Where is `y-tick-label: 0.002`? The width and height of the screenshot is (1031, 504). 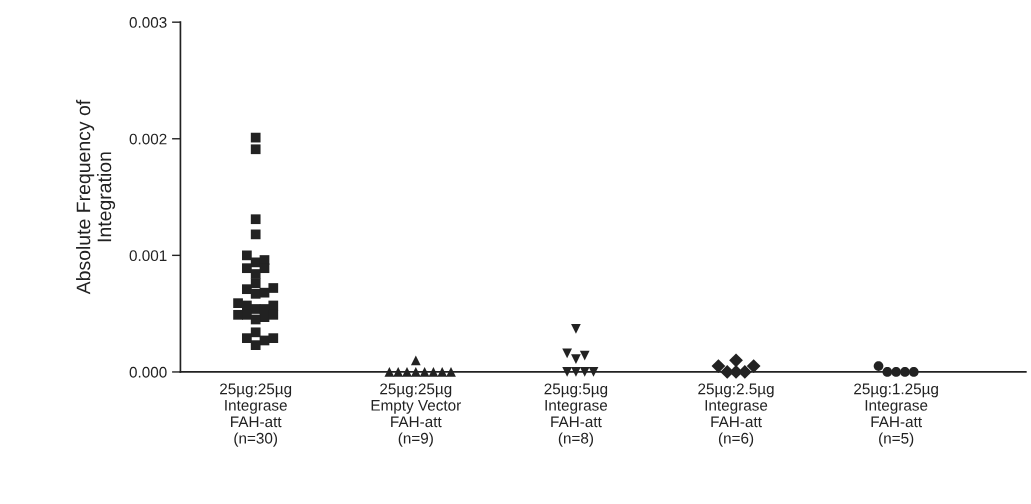
y-tick-label: 0.002 is located at coordinates (148, 139).